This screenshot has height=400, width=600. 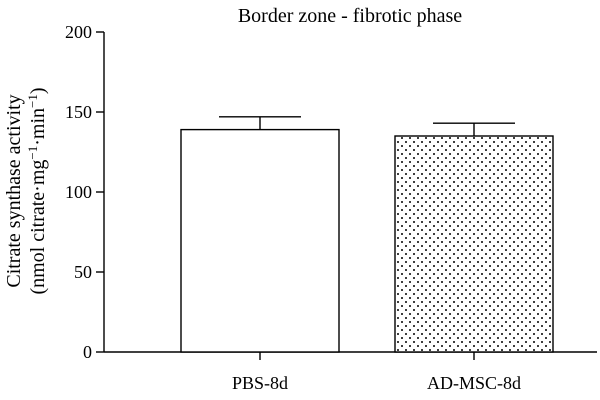 I want to click on y-tick-label-3: 150, so click(x=78, y=112).